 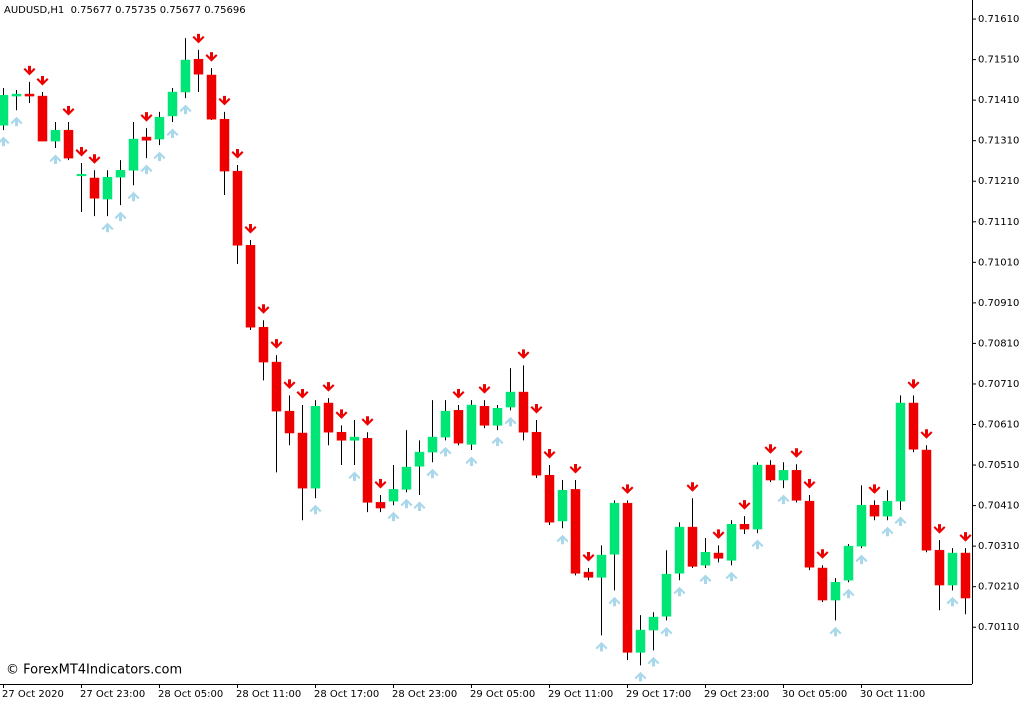 I want to click on y-tick-label: 0.70910, so click(x=998, y=303).